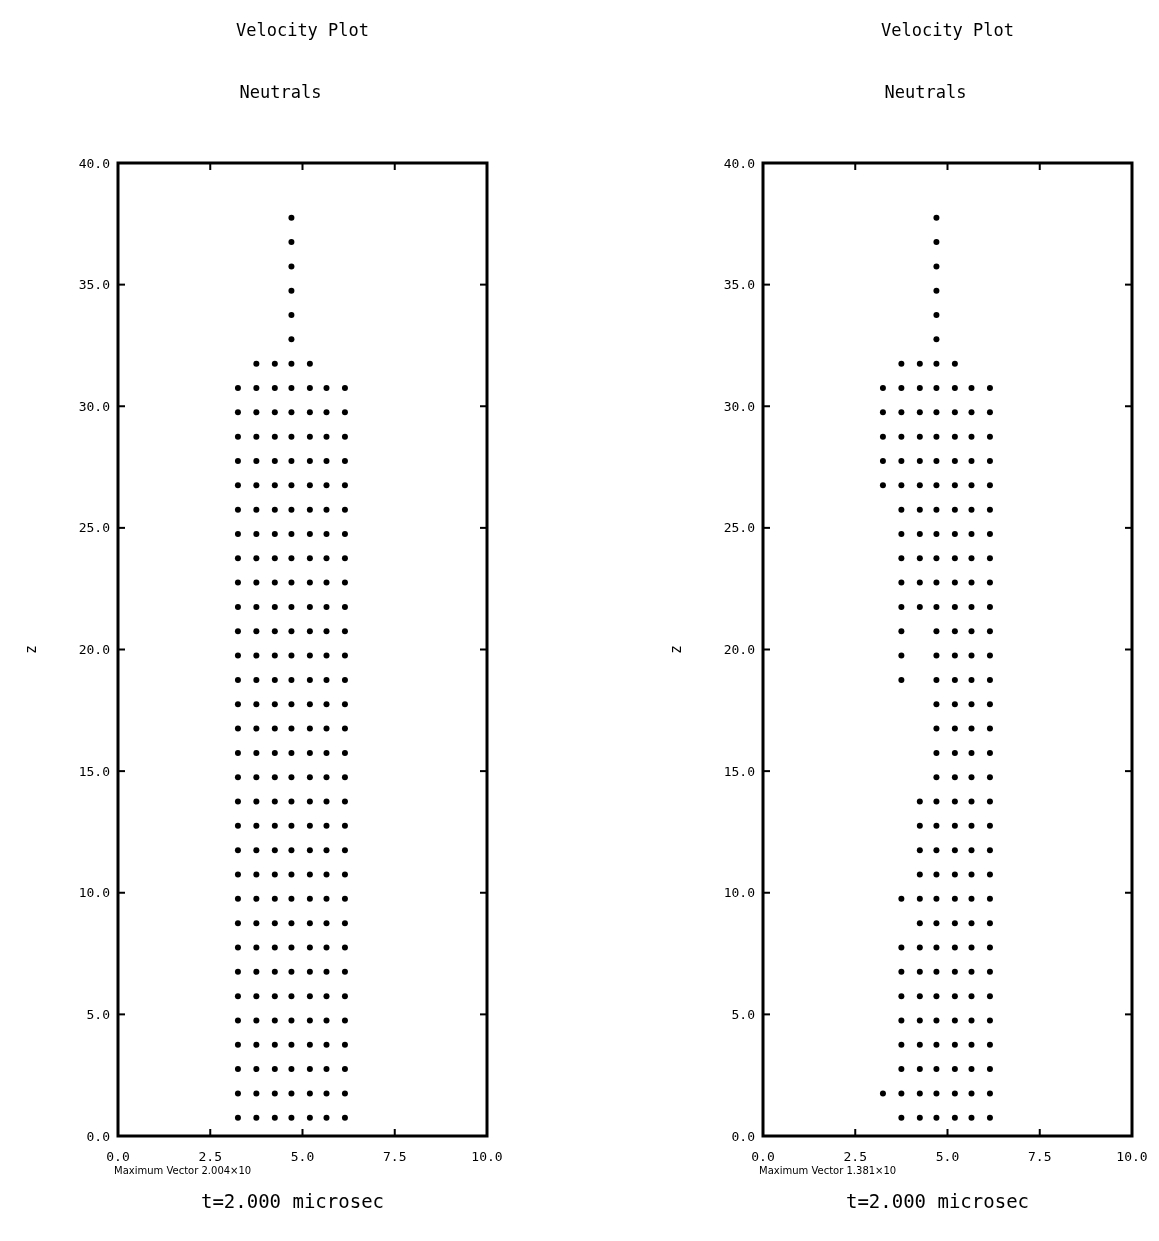 This screenshot has height=1241, width=1159. What do you see at coordinates (94, 163) in the screenshot?
I see `y-tick-label: 40.0` at bounding box center [94, 163].